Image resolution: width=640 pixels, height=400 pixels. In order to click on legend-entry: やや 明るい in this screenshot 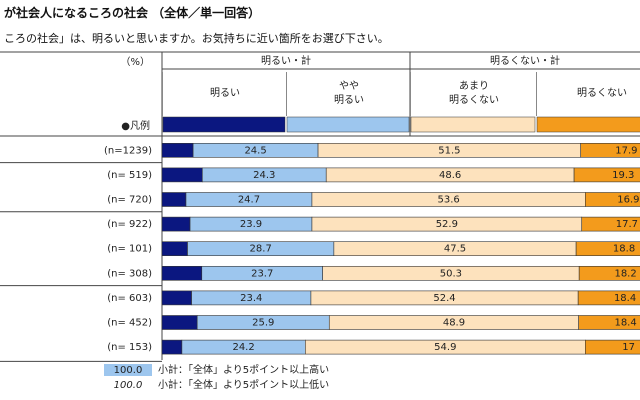, I will do `click(348, 94)`.